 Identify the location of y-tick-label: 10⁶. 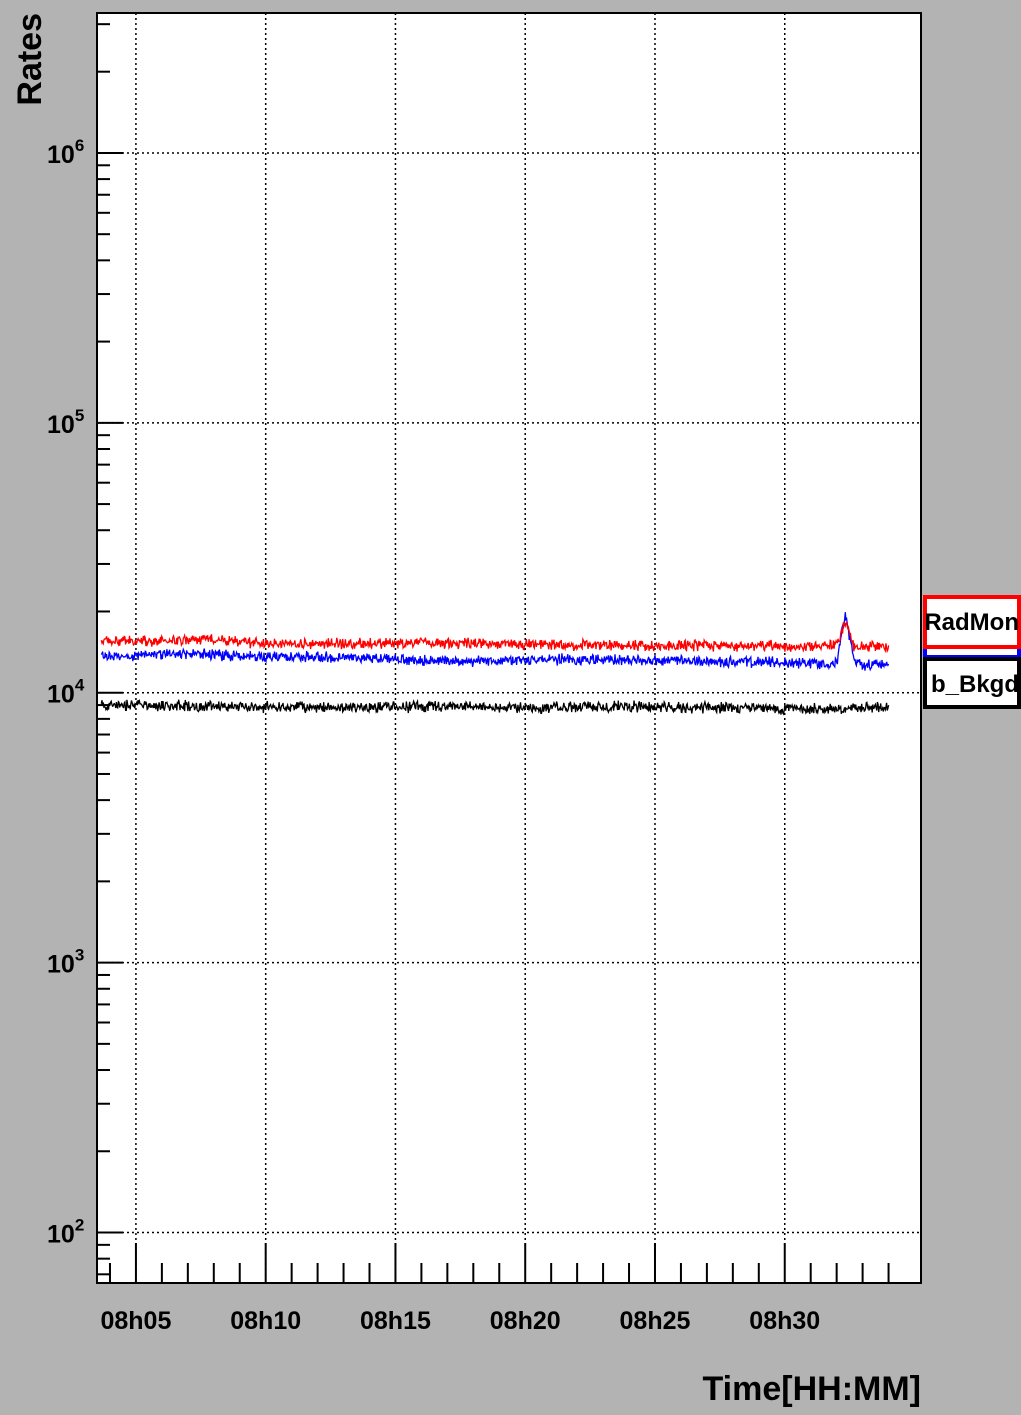
(65, 152).